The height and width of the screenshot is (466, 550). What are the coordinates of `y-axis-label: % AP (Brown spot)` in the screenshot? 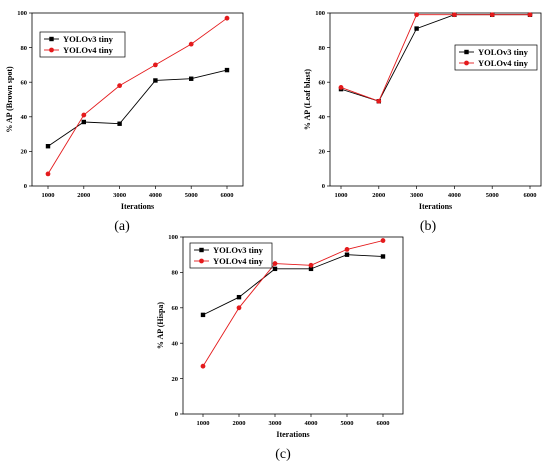 It's located at (9, 99).